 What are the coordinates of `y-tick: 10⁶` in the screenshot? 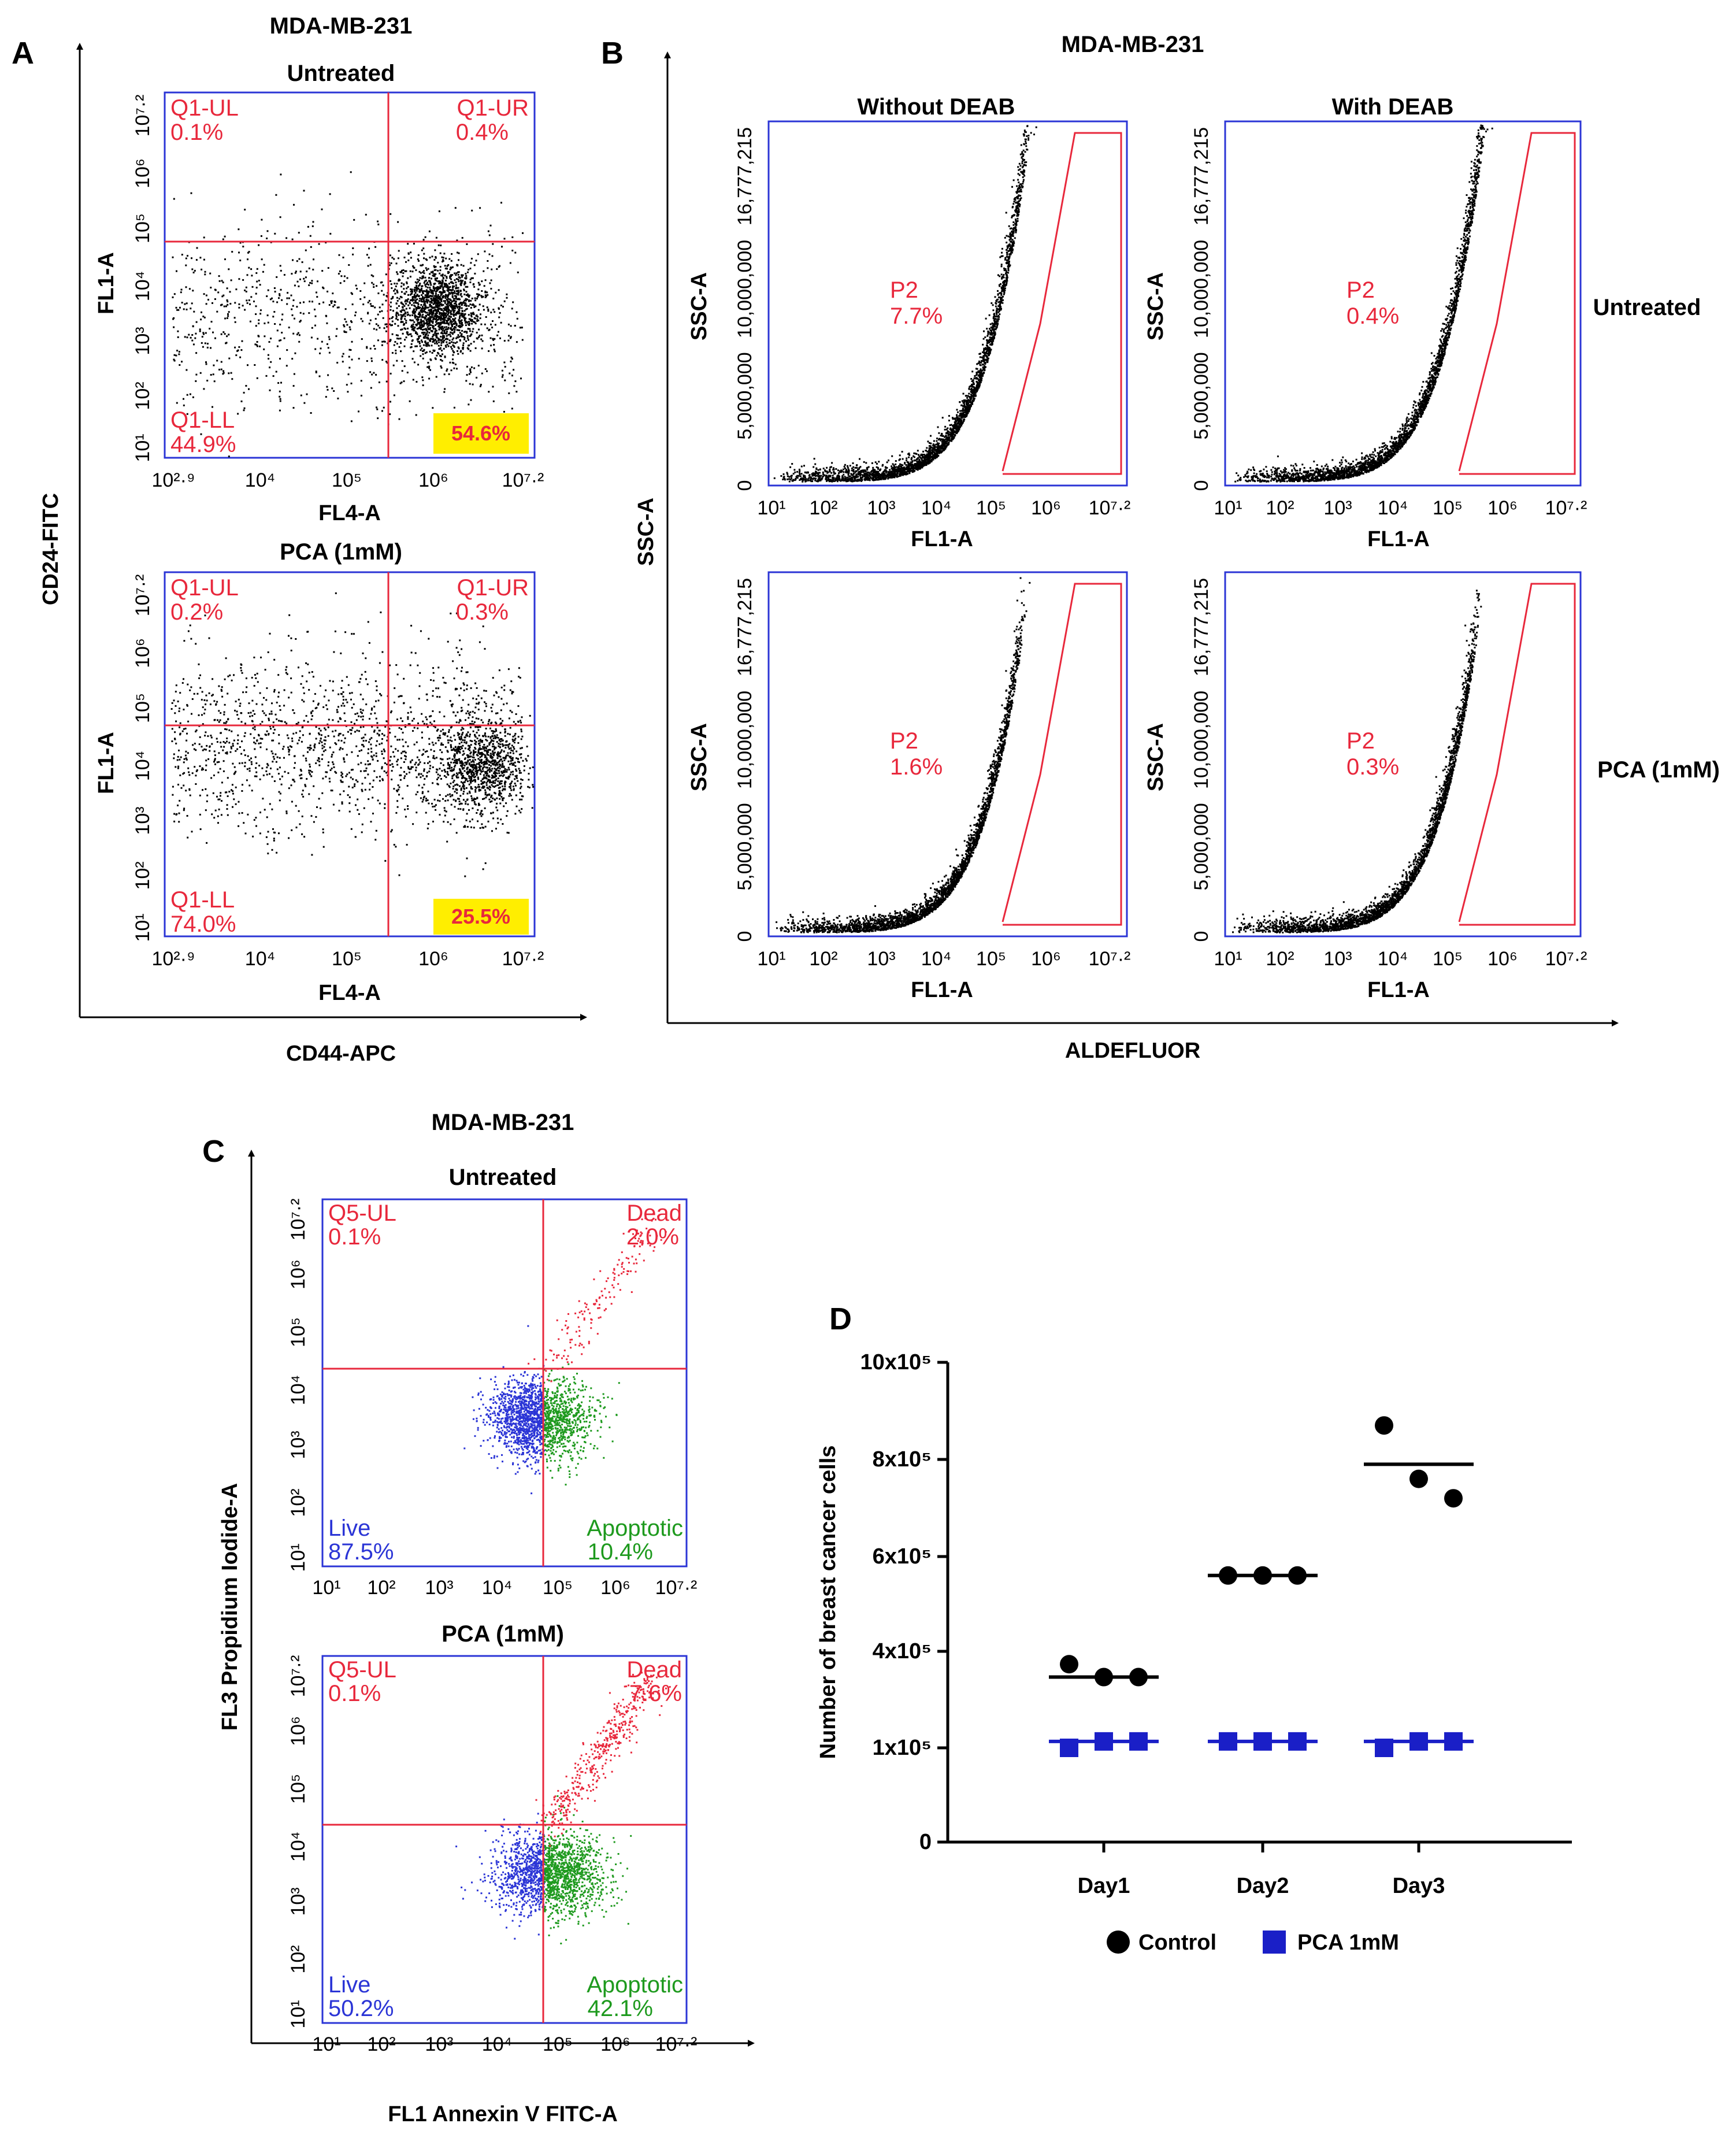 It's located at (143, 173).